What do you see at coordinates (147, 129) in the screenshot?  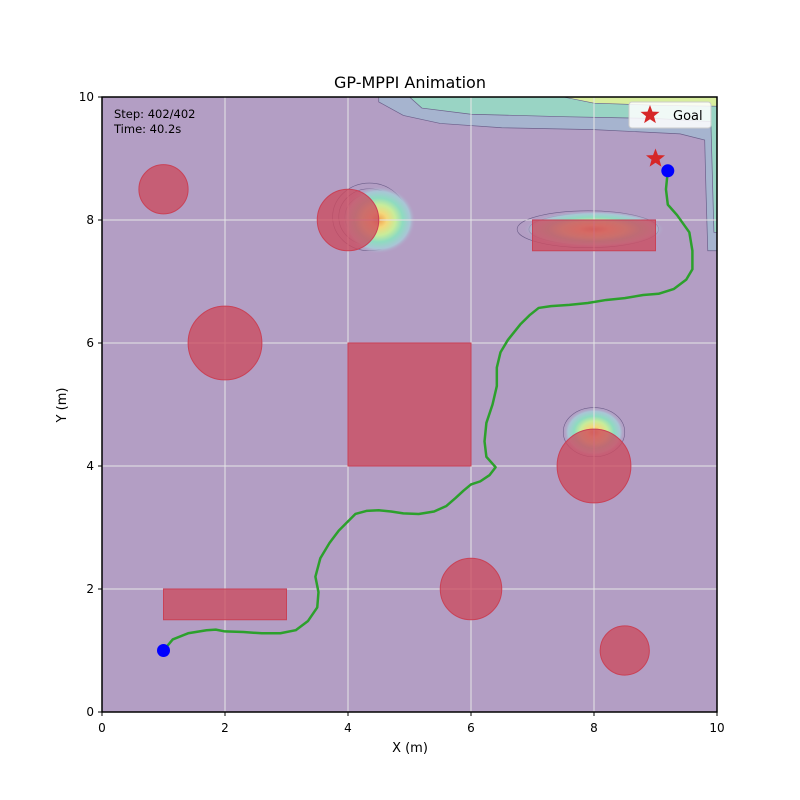 I see `time-readout: Time: 40.2s` at bounding box center [147, 129].